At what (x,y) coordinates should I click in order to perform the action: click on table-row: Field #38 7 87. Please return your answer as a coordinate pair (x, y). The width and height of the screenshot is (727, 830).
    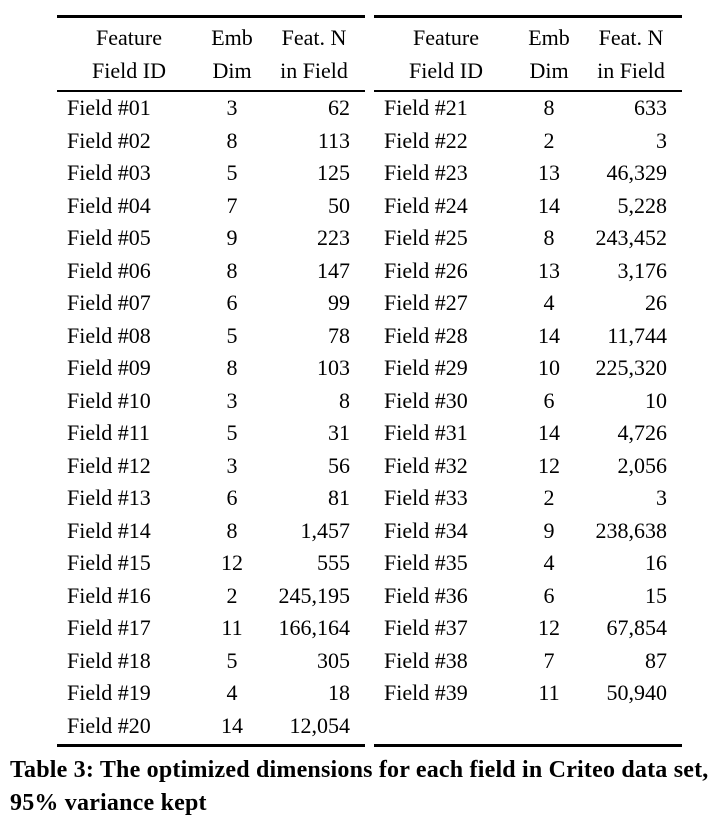
    Looking at the image, I should click on (528, 661).